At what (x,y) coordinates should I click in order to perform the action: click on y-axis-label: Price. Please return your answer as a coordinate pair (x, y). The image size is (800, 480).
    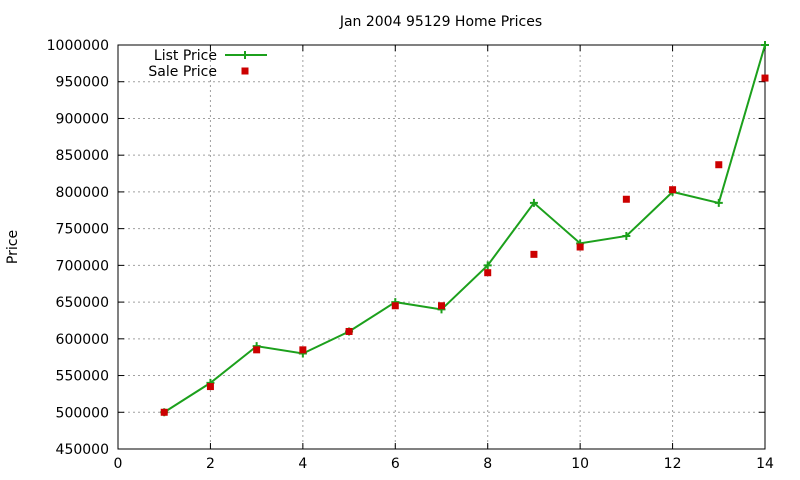
    Looking at the image, I should click on (13, 247).